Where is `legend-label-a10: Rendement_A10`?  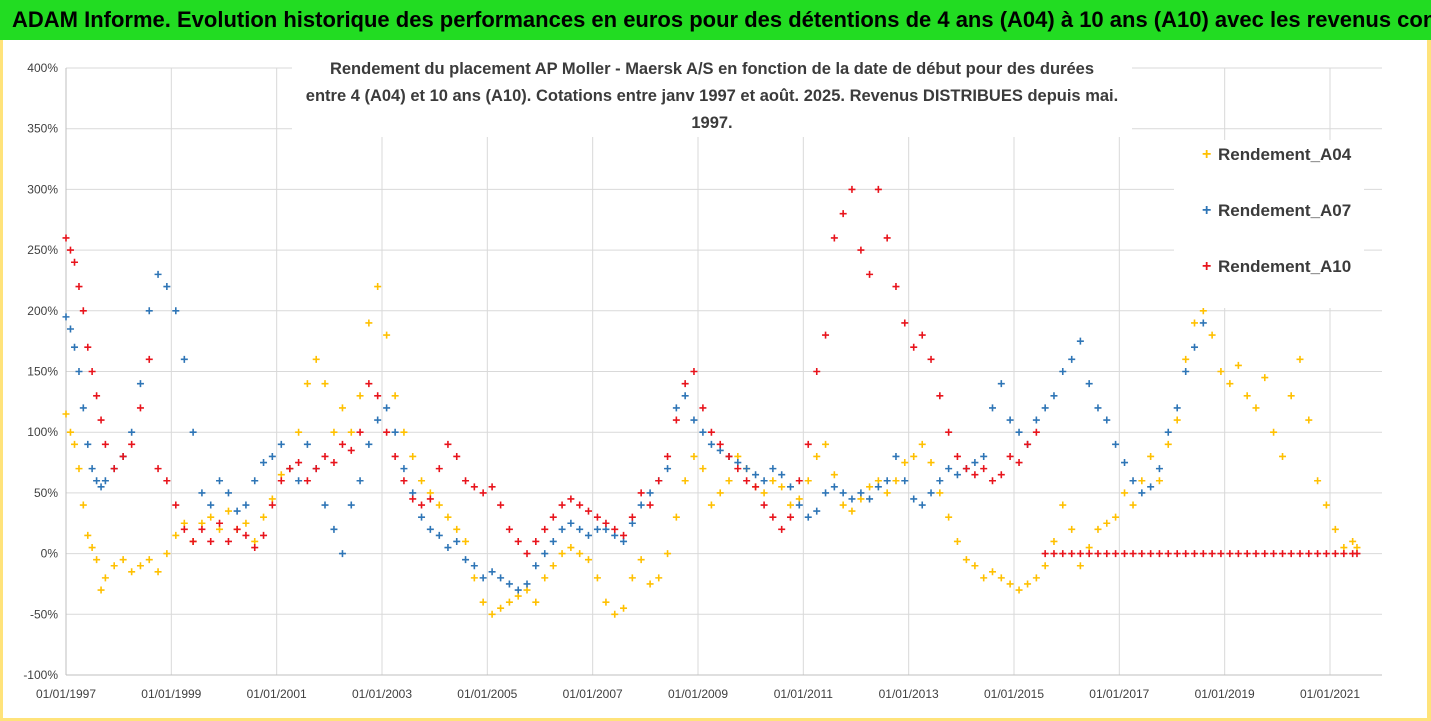
legend-label-a10: Rendement_A10 is located at coordinates (1285, 266).